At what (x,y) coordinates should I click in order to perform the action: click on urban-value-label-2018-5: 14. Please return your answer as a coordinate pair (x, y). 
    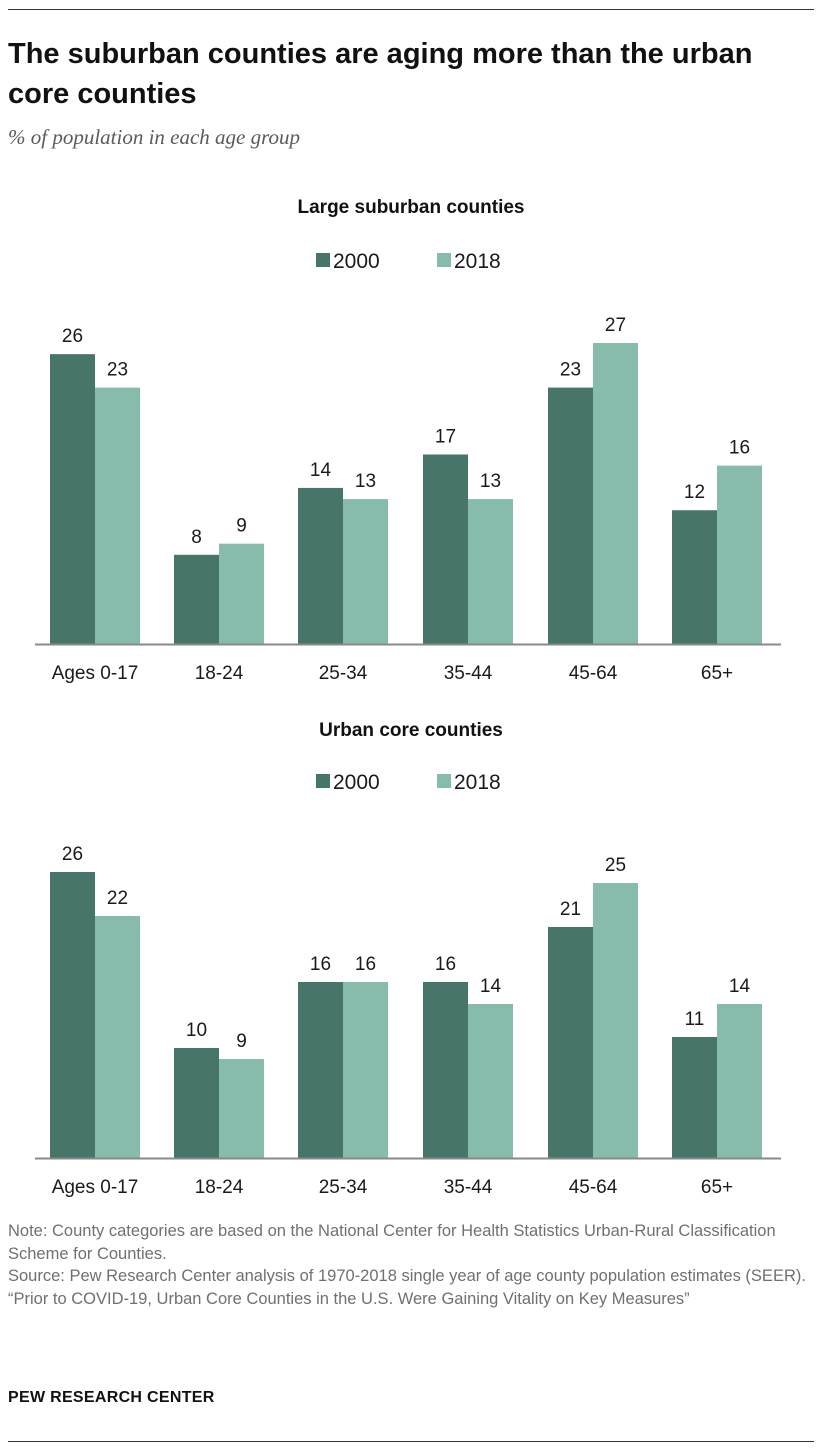
    Looking at the image, I should click on (740, 986).